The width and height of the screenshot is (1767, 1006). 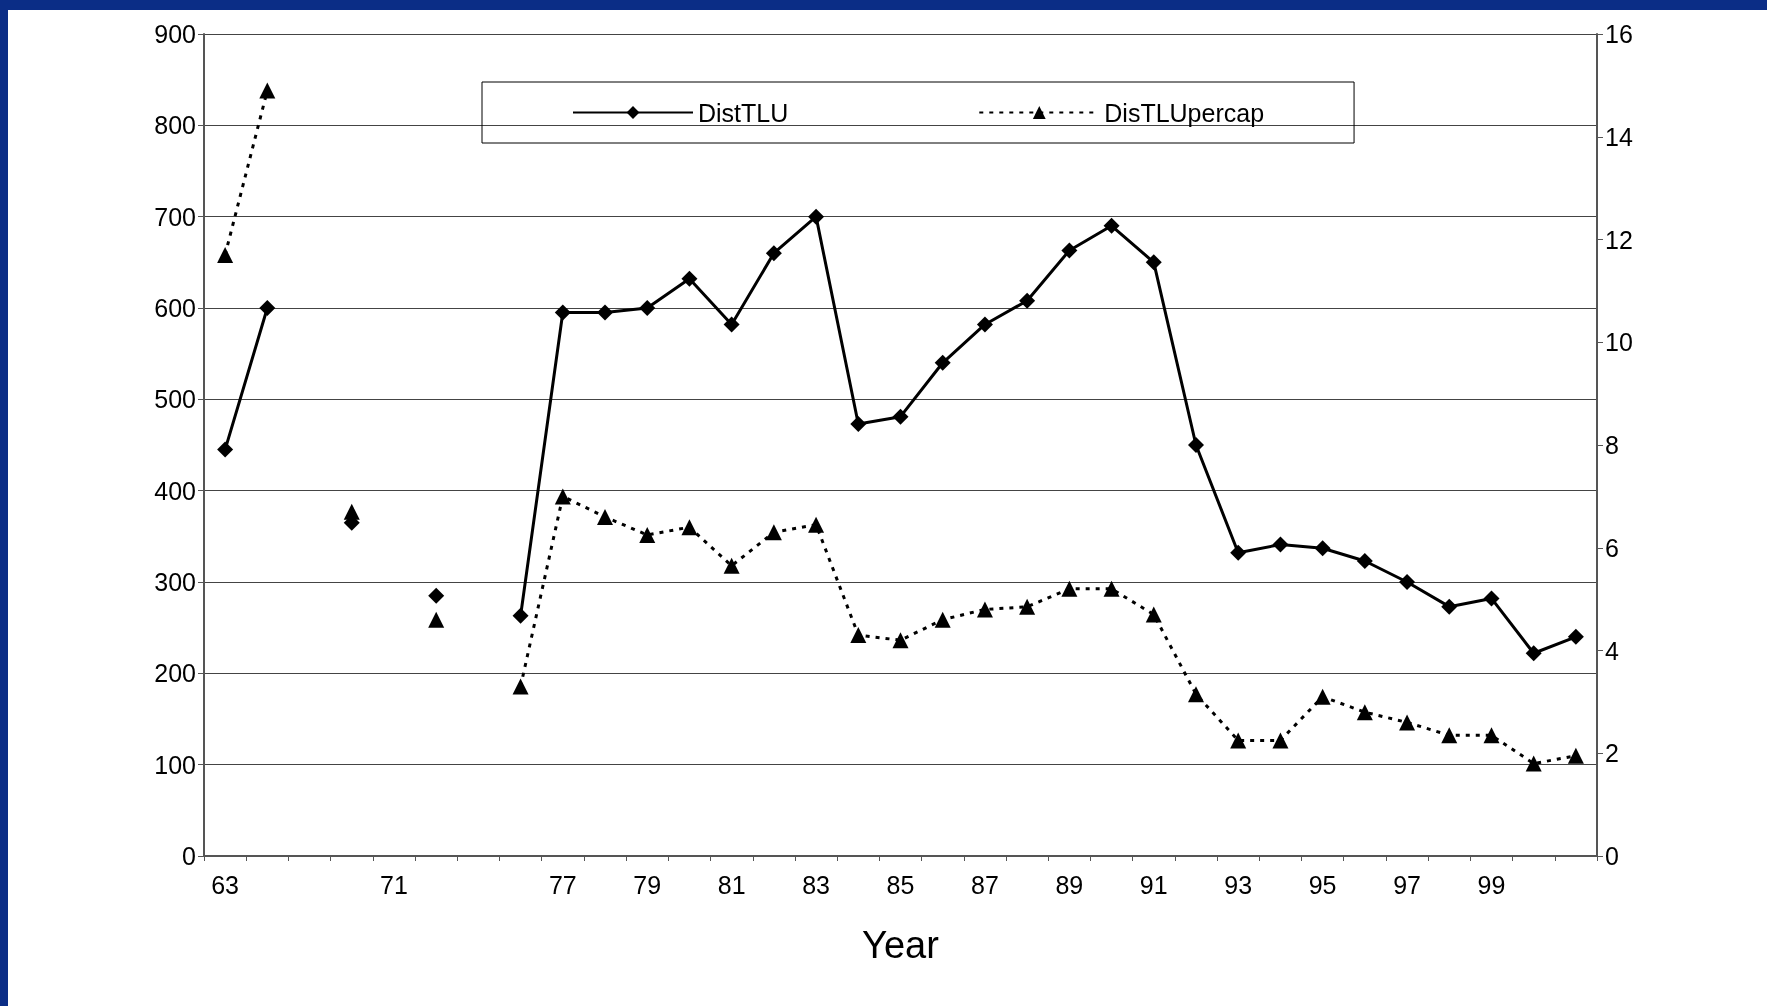 I want to click on y2-tick-label: 16, so click(x=1619, y=34).